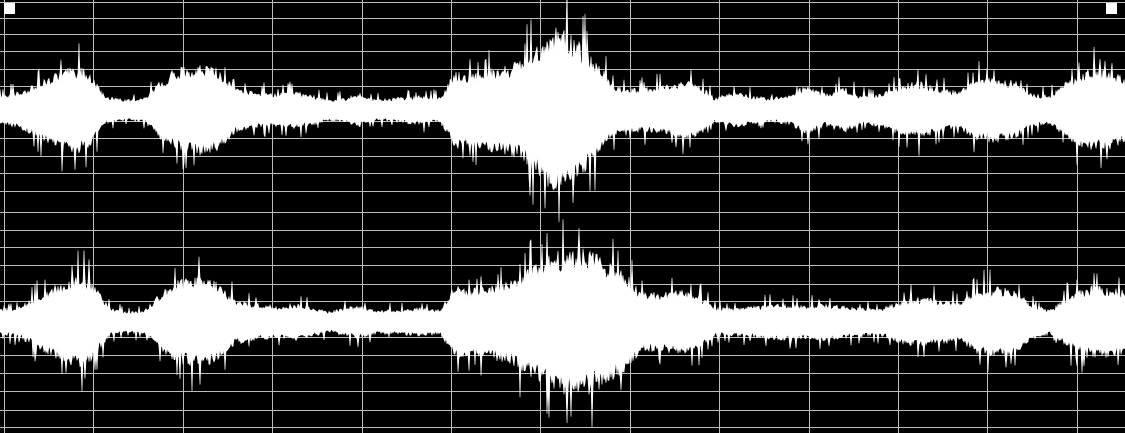  I want to click on selection-end-handle, so click(1111, 8).